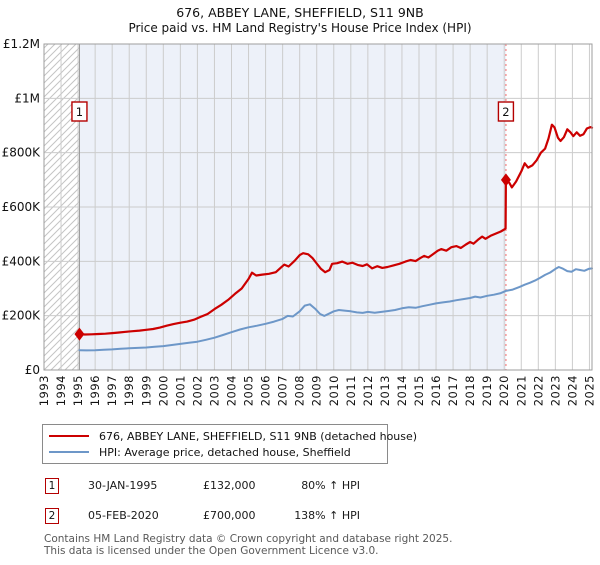  Describe the element at coordinates (589, 390) in the screenshot. I see `x-axis-tick-label: 2025` at that location.